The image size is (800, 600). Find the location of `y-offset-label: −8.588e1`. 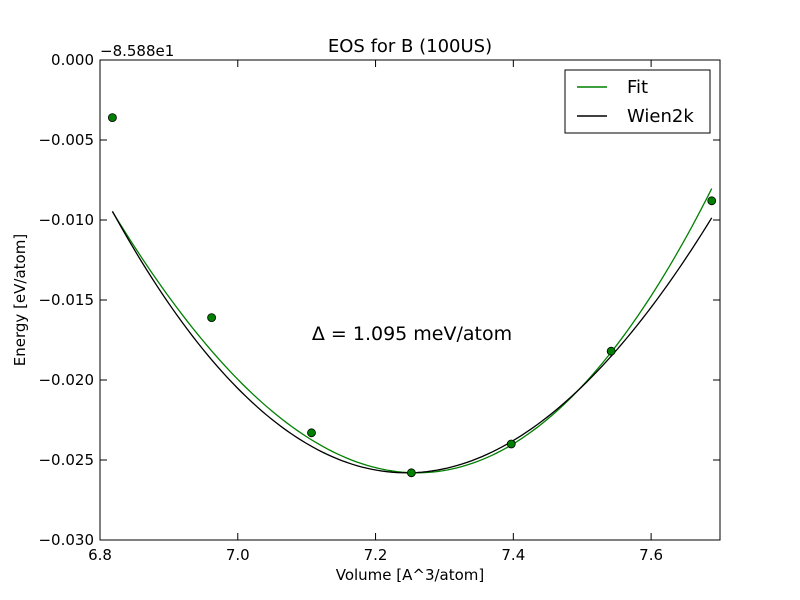

y-offset-label: −8.588e1 is located at coordinates (137, 51).